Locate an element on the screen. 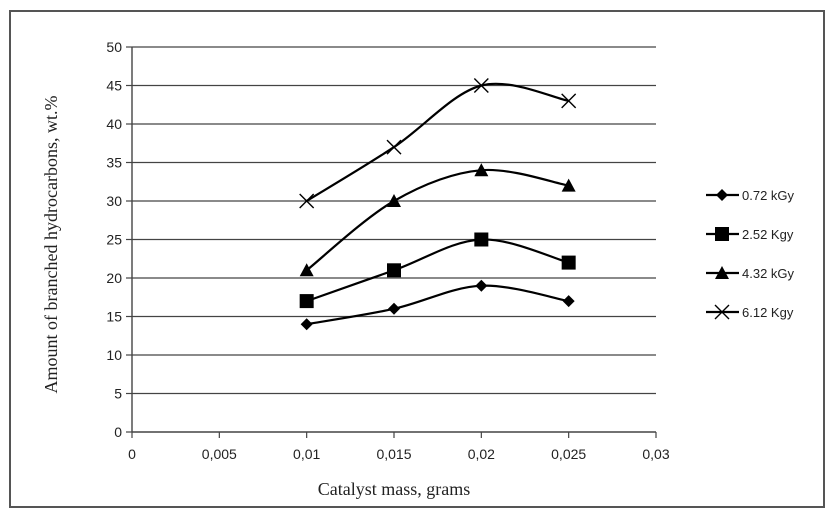  y-tick-label: 40 is located at coordinates (114, 124).